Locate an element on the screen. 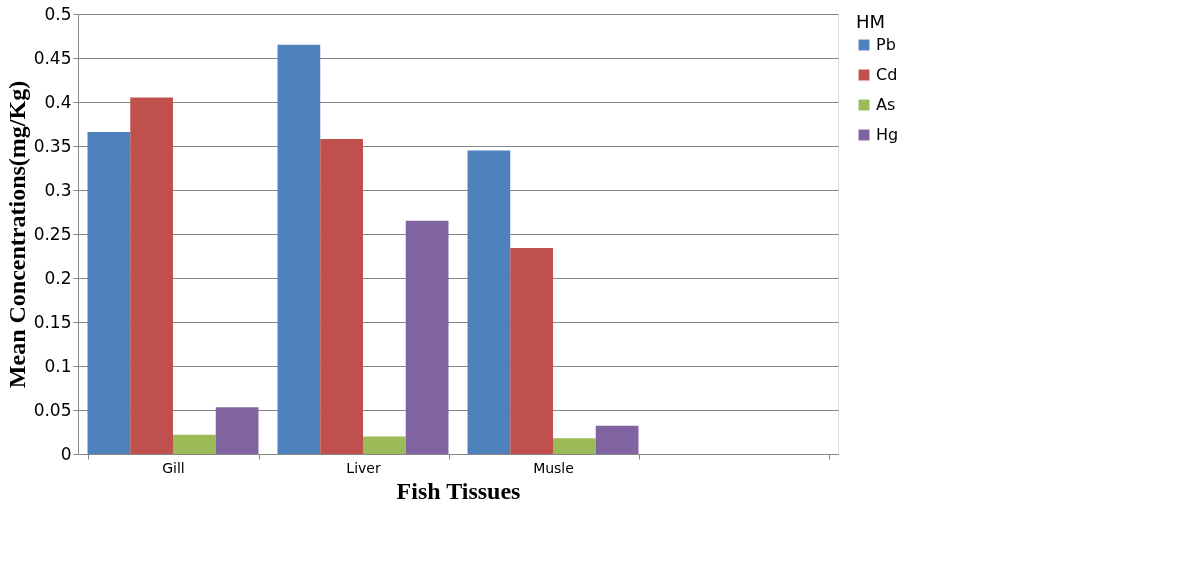 The height and width of the screenshot is (576, 1182). y-tick-label: 0.25 is located at coordinates (52, 233).